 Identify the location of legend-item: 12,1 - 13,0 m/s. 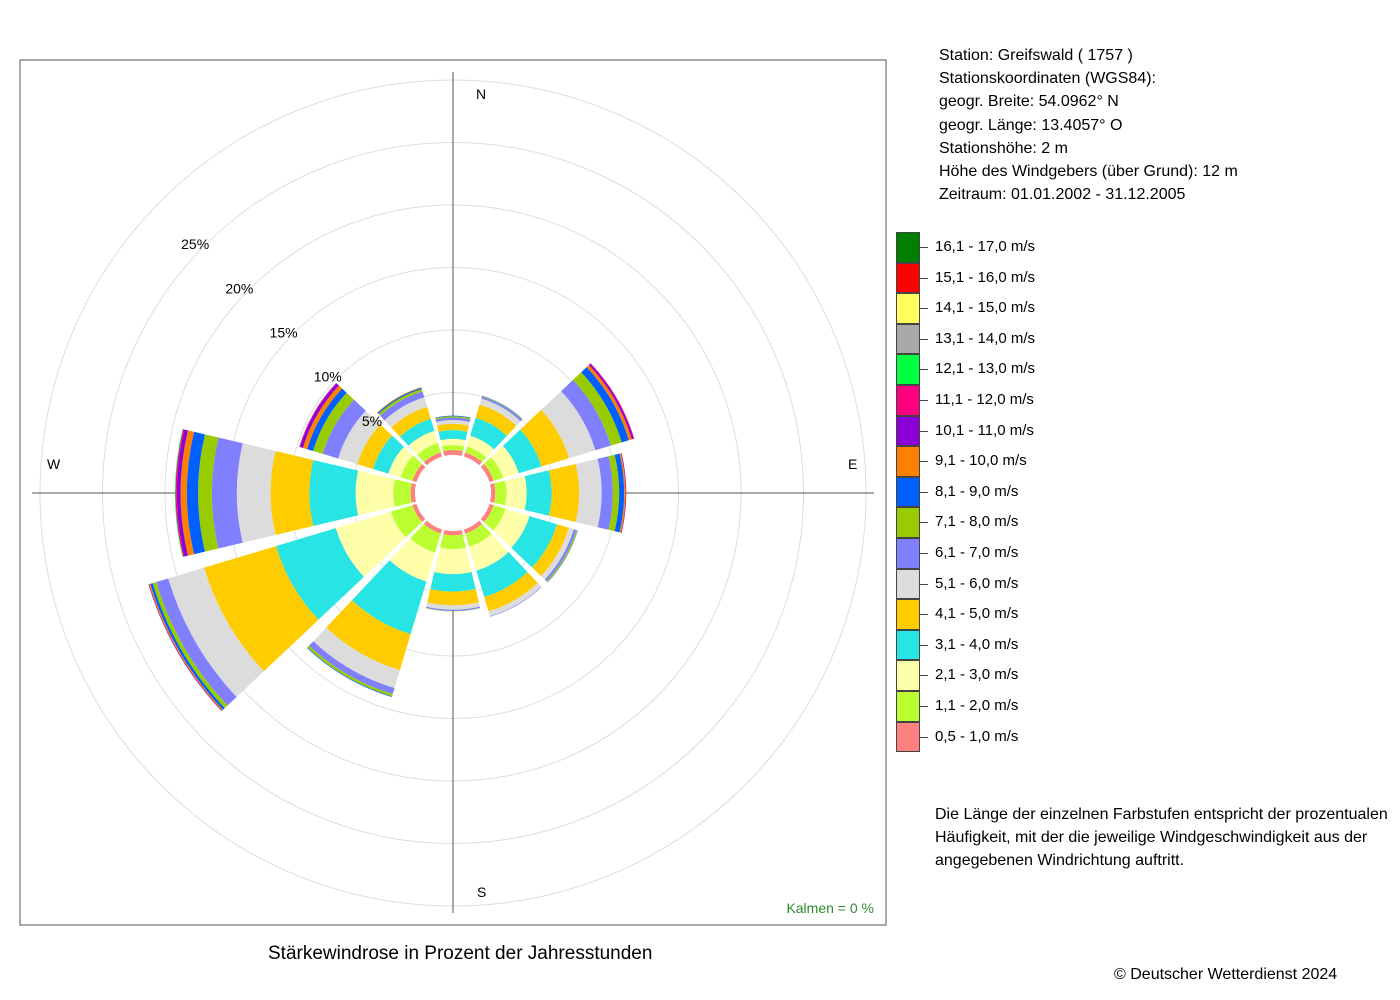
(996, 369).